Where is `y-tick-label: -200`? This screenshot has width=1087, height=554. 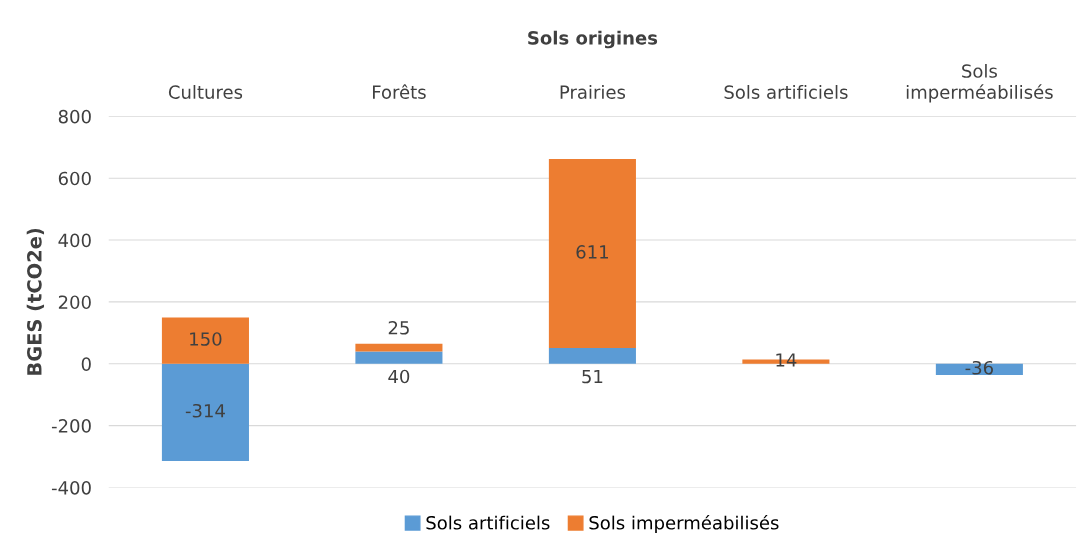
y-tick-label: -200 is located at coordinates (71, 426).